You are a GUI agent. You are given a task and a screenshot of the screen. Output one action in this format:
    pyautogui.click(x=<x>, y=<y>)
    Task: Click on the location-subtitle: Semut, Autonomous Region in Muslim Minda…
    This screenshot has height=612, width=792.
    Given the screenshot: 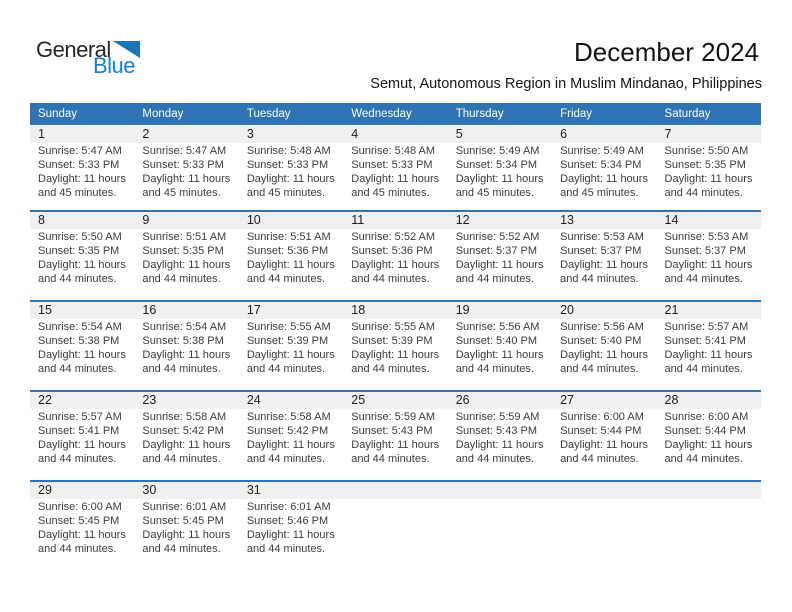 What is the action you would take?
    pyautogui.click(x=566, y=84)
    